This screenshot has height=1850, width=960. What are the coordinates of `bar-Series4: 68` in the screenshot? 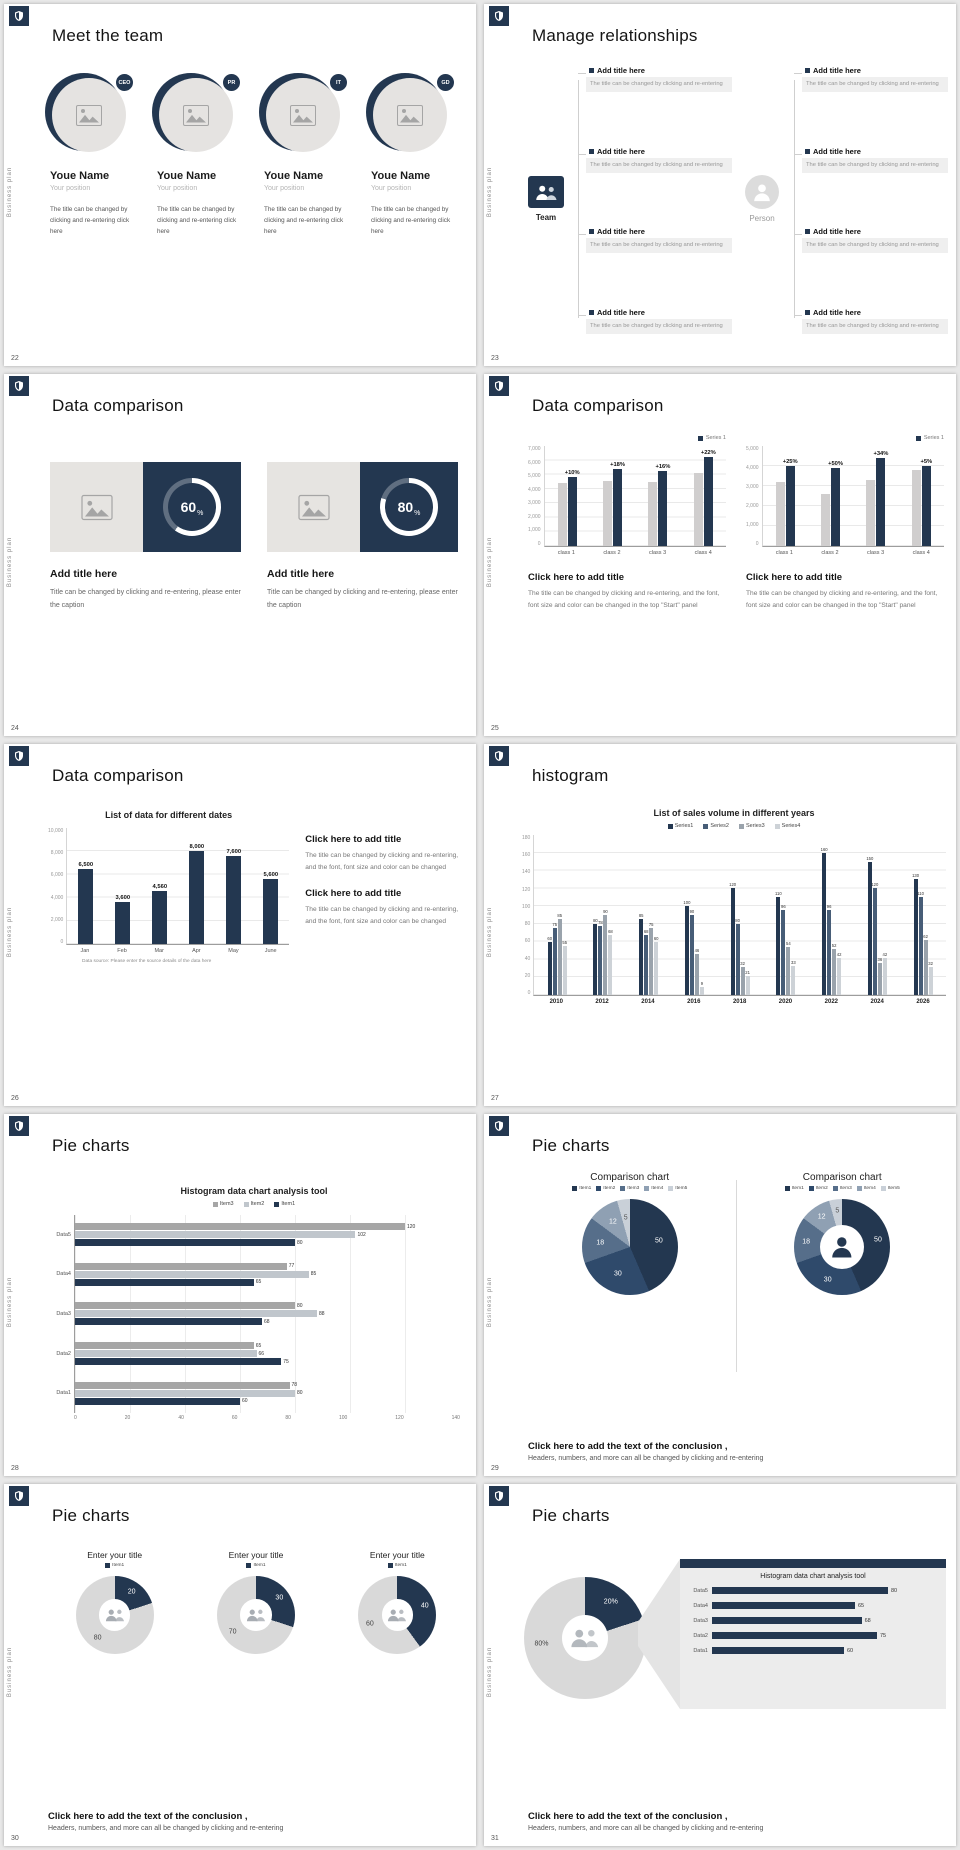 It's located at (610, 962).